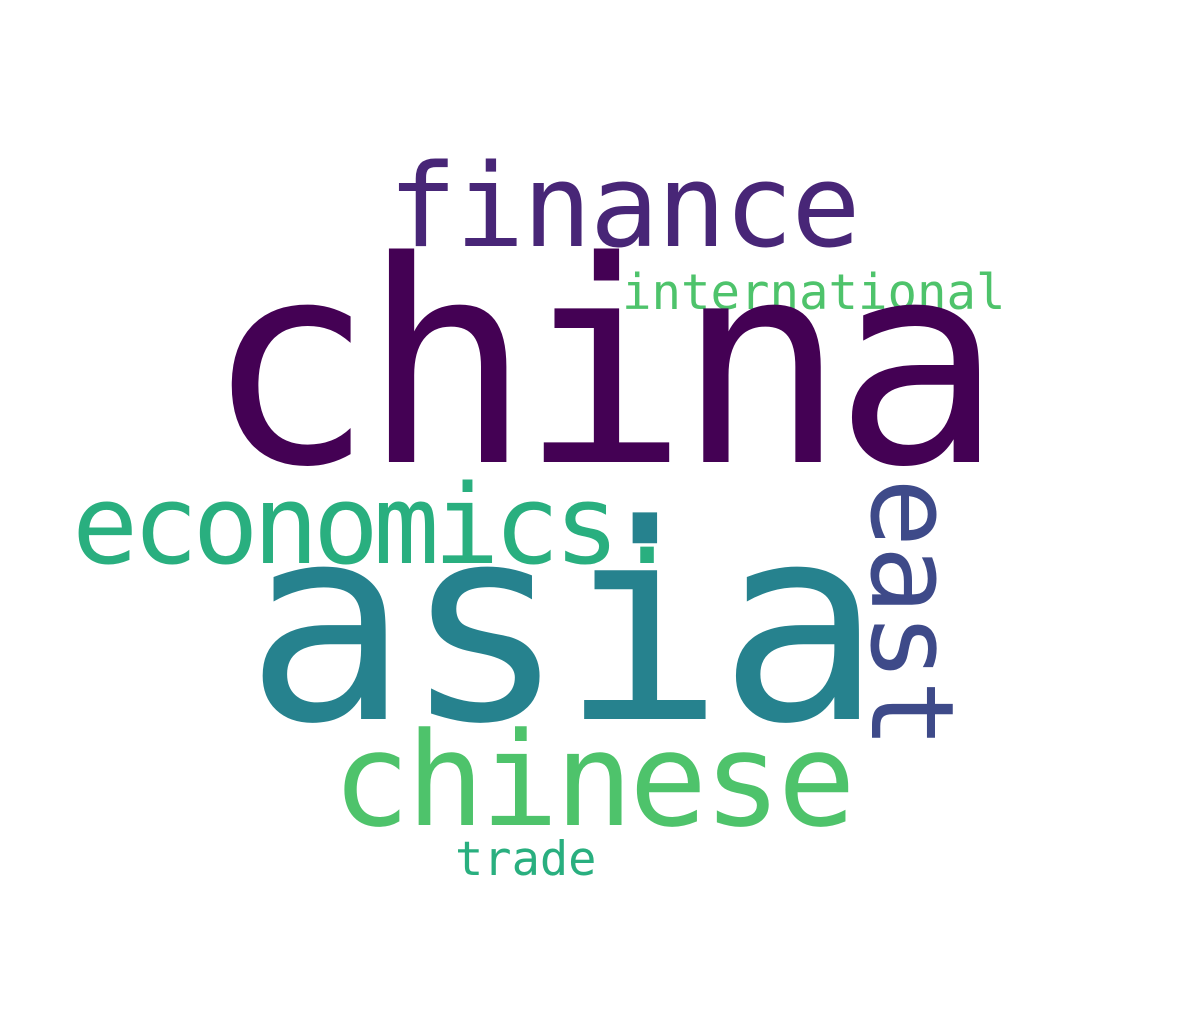 The width and height of the screenshot is (1190, 1028). Describe the element at coordinates (594, 780) in the screenshot. I see `word-chinese: chinese` at that location.